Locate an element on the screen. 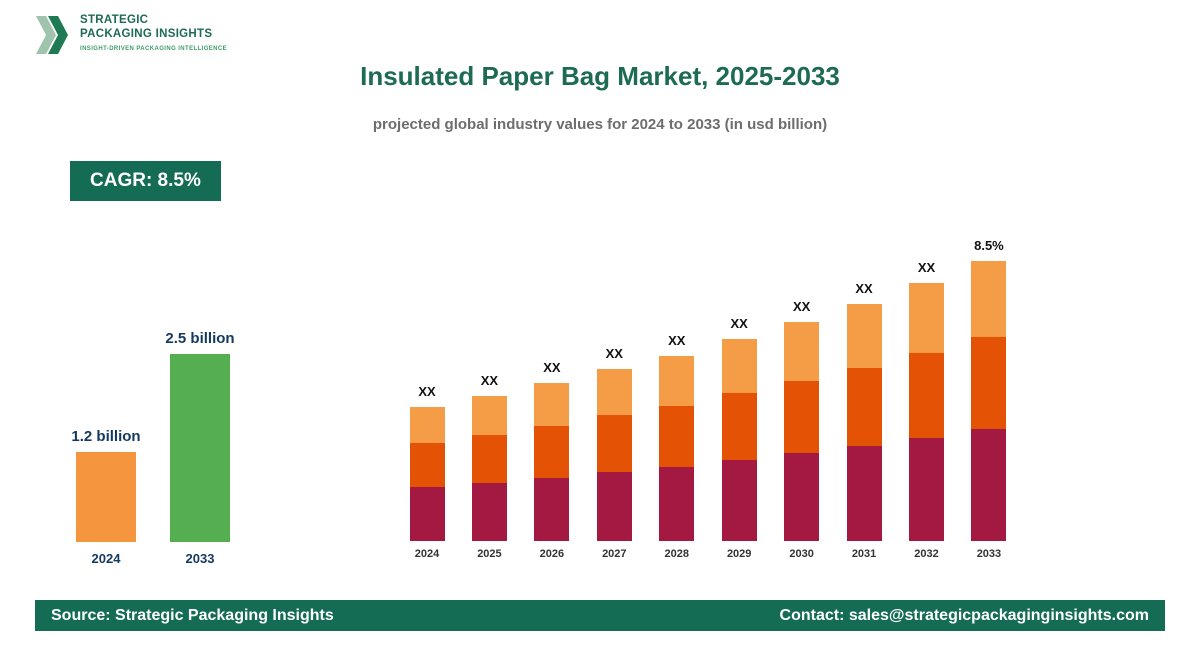  stacked-bar-2028 is located at coordinates (677, 448).